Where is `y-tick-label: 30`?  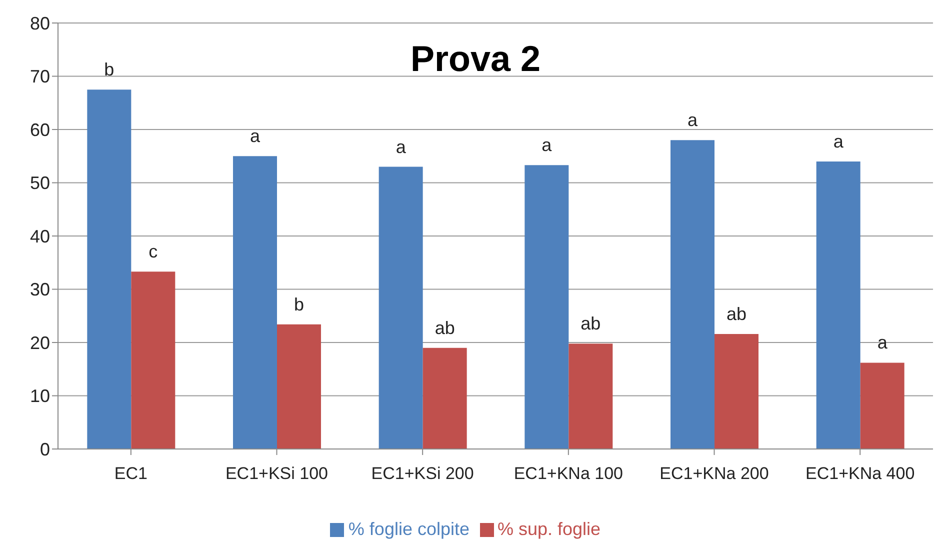
y-tick-label: 30 is located at coordinates (40, 290).